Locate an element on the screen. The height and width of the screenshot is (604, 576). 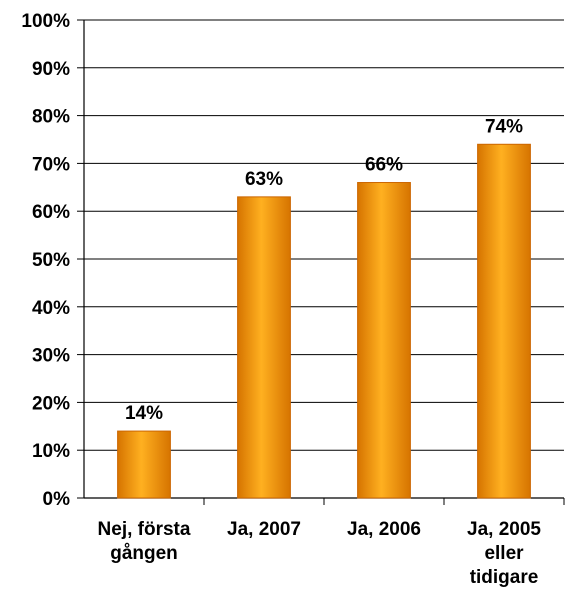
y-tick-label: 70% is located at coordinates (51, 164).